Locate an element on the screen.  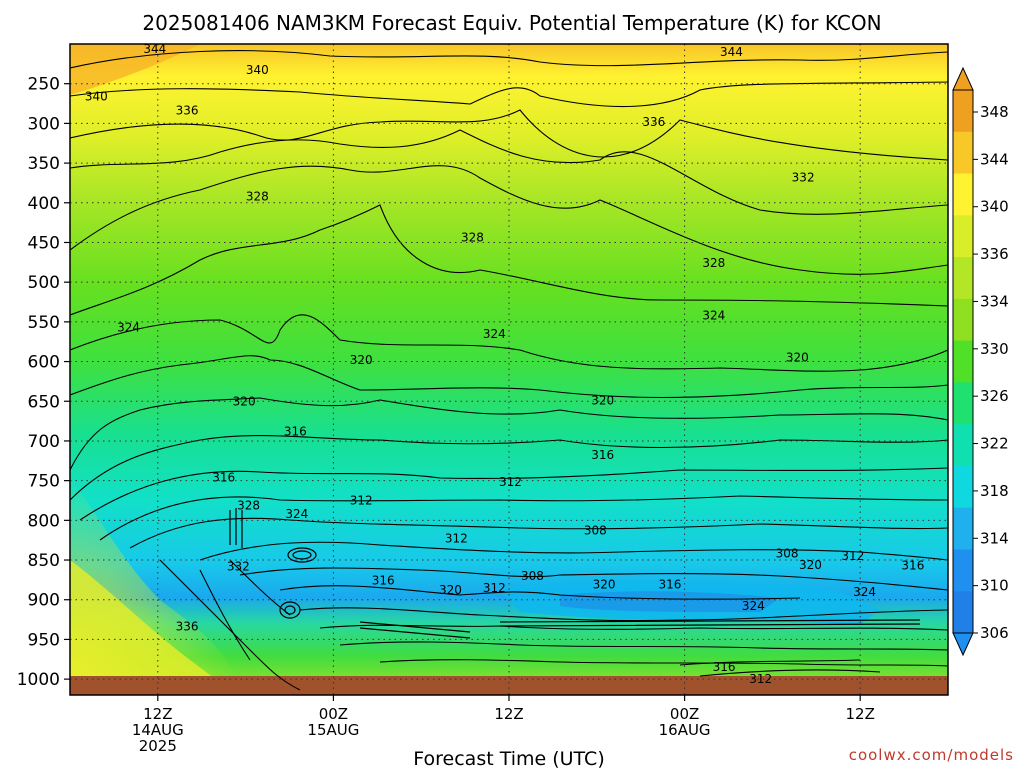
colorbar-top-arrow is located at coordinates (963, 78).